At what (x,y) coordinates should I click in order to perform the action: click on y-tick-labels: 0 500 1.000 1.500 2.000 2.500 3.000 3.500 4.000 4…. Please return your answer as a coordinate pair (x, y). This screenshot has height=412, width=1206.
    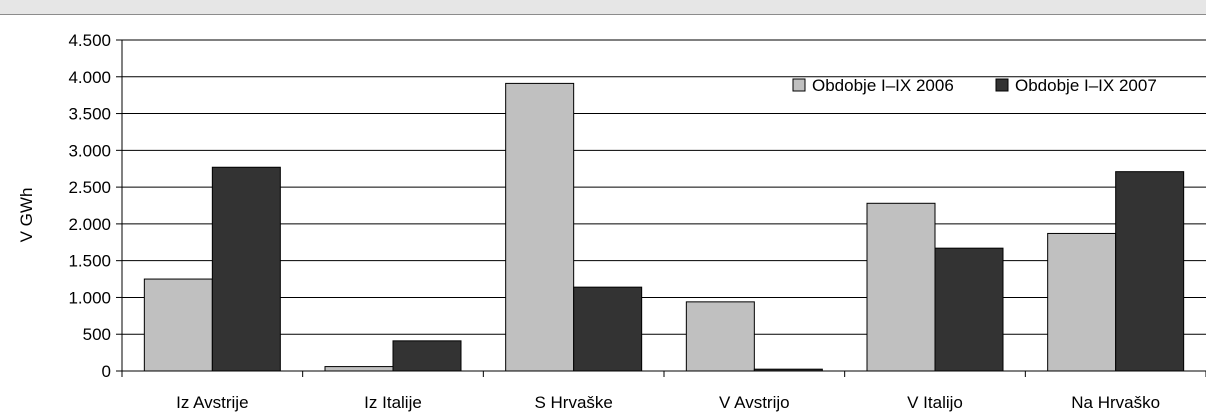
    Looking at the image, I should click on (89, 206).